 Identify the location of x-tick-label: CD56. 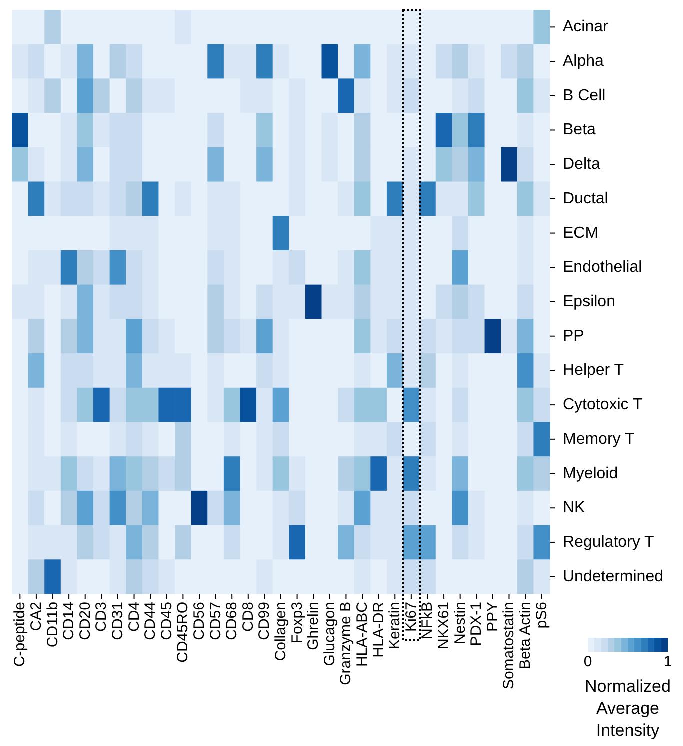
(199, 621).